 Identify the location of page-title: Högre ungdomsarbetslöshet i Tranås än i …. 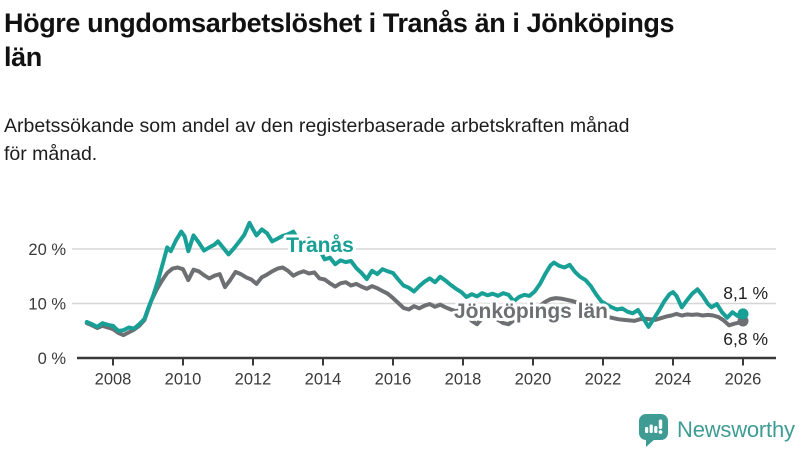
(400, 40).